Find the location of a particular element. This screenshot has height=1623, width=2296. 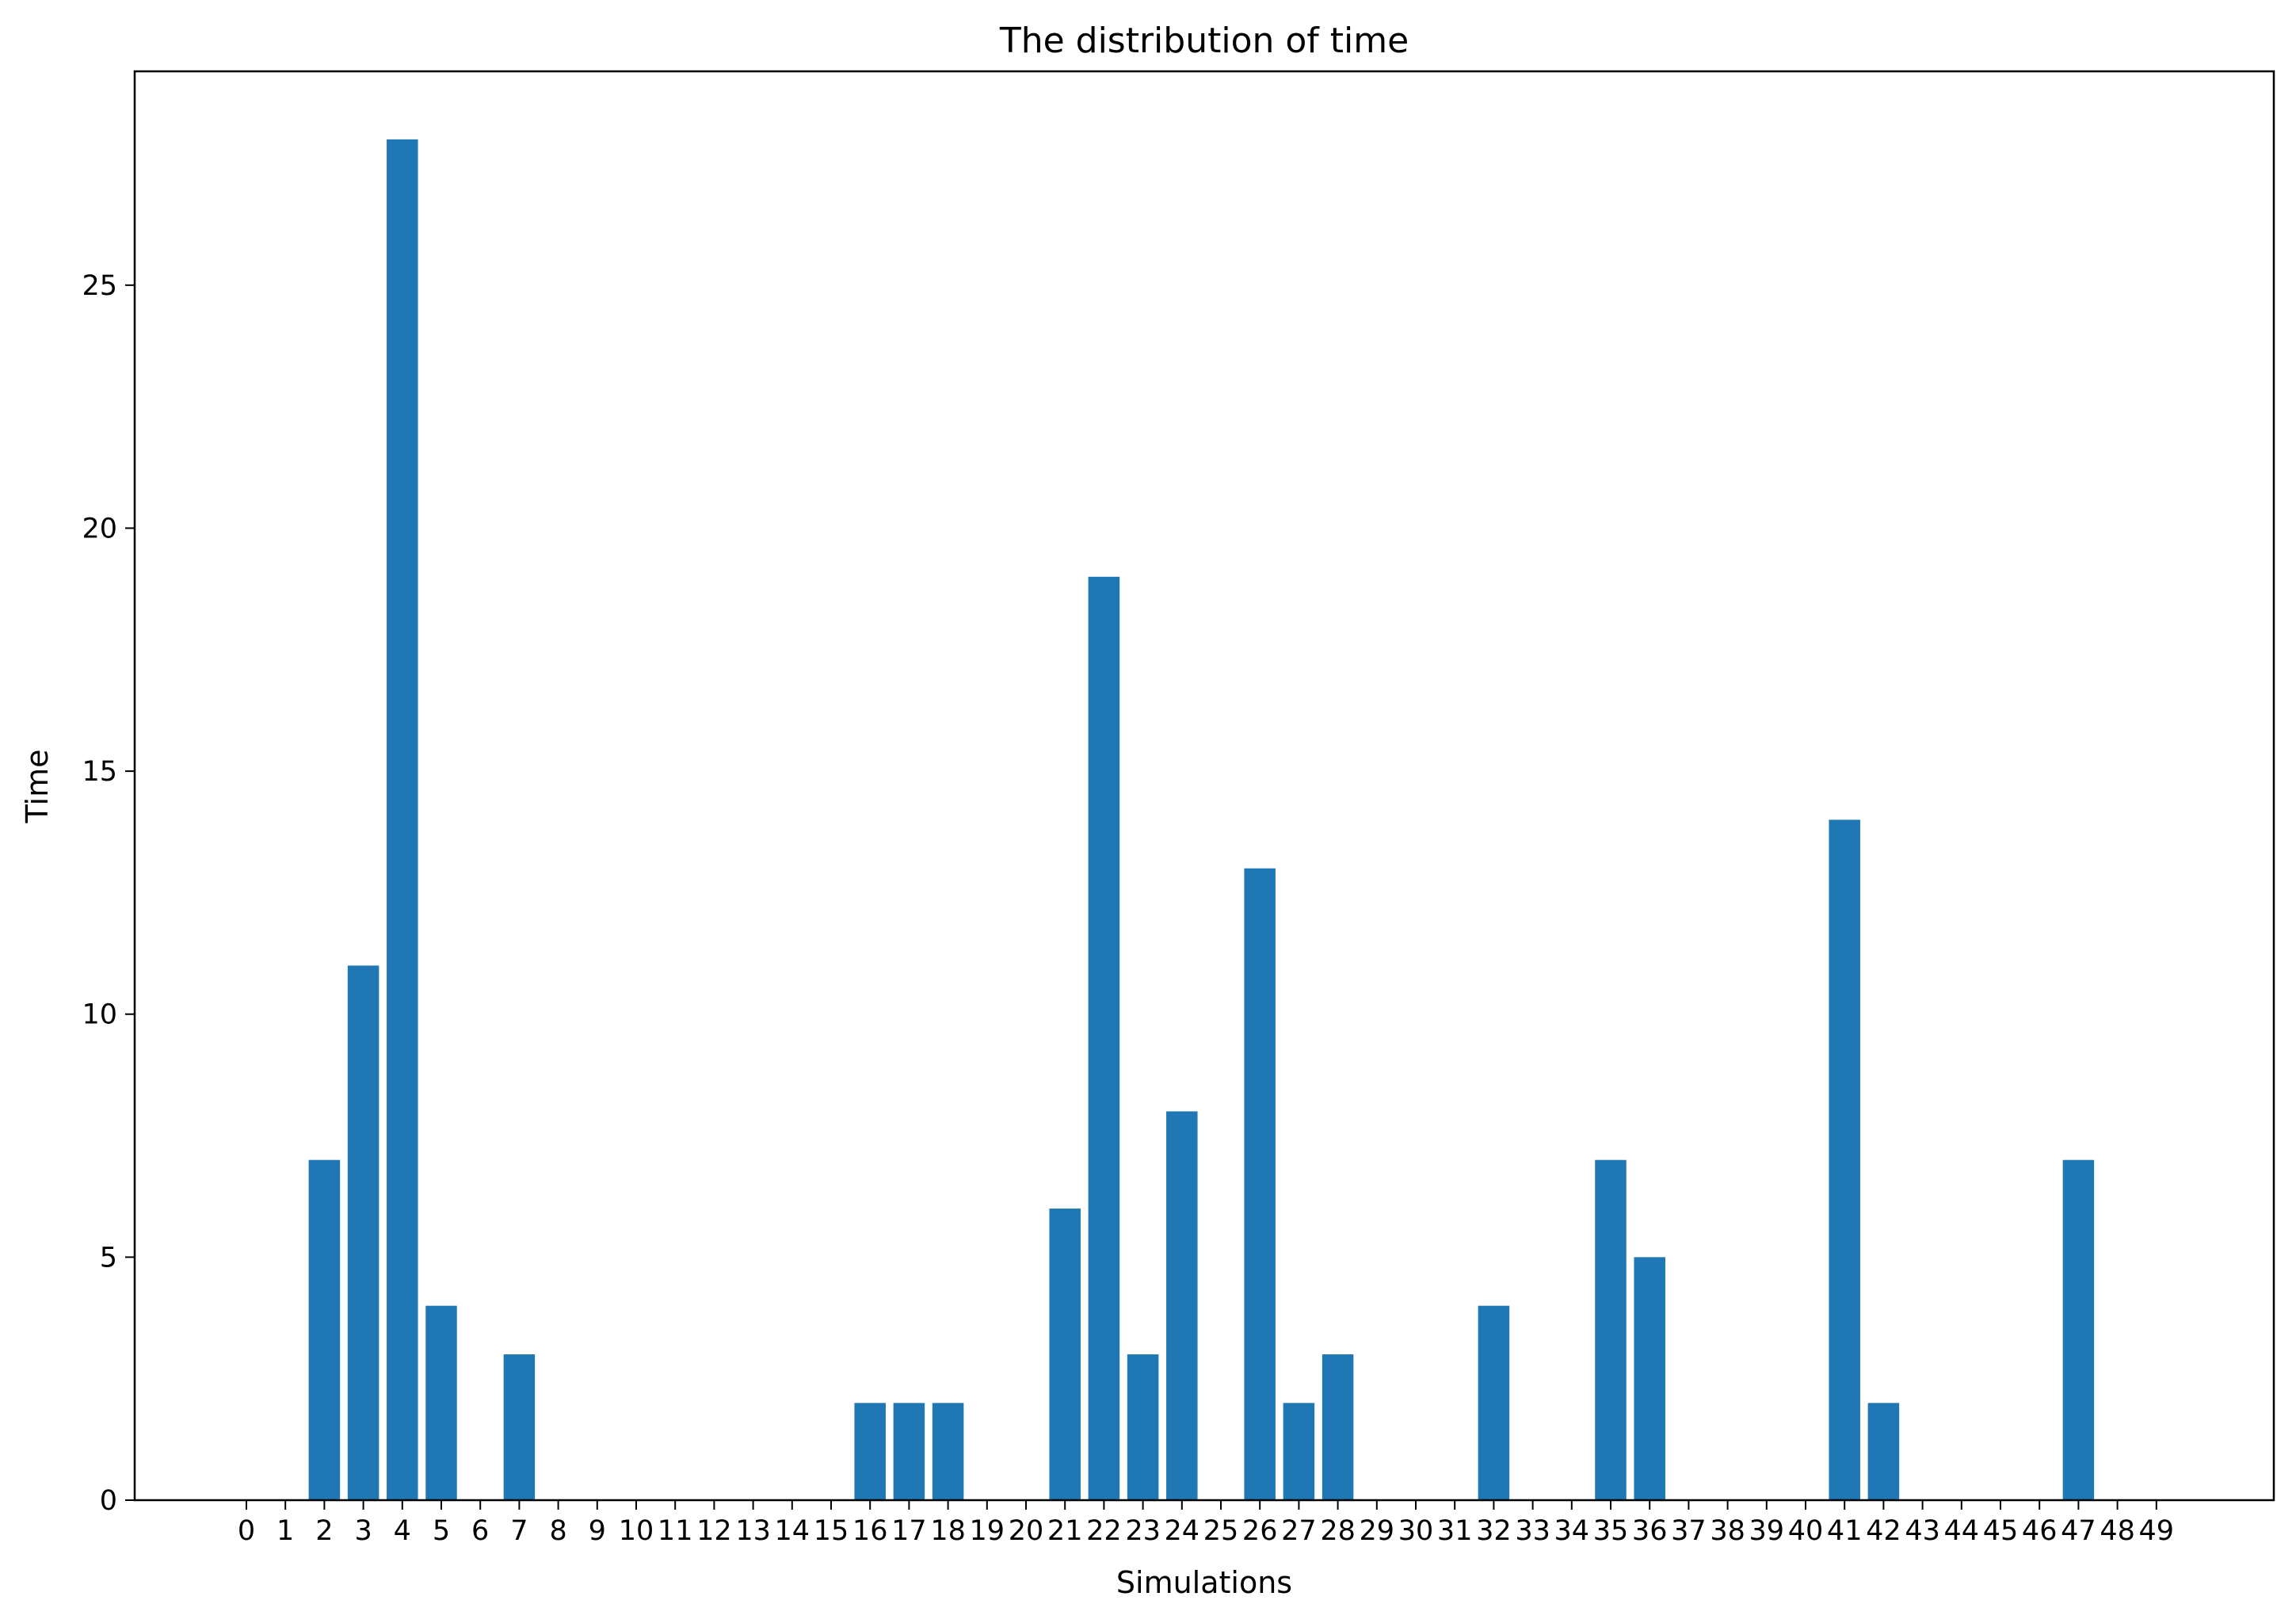

x-tick-label: 27 is located at coordinates (1299, 1531).